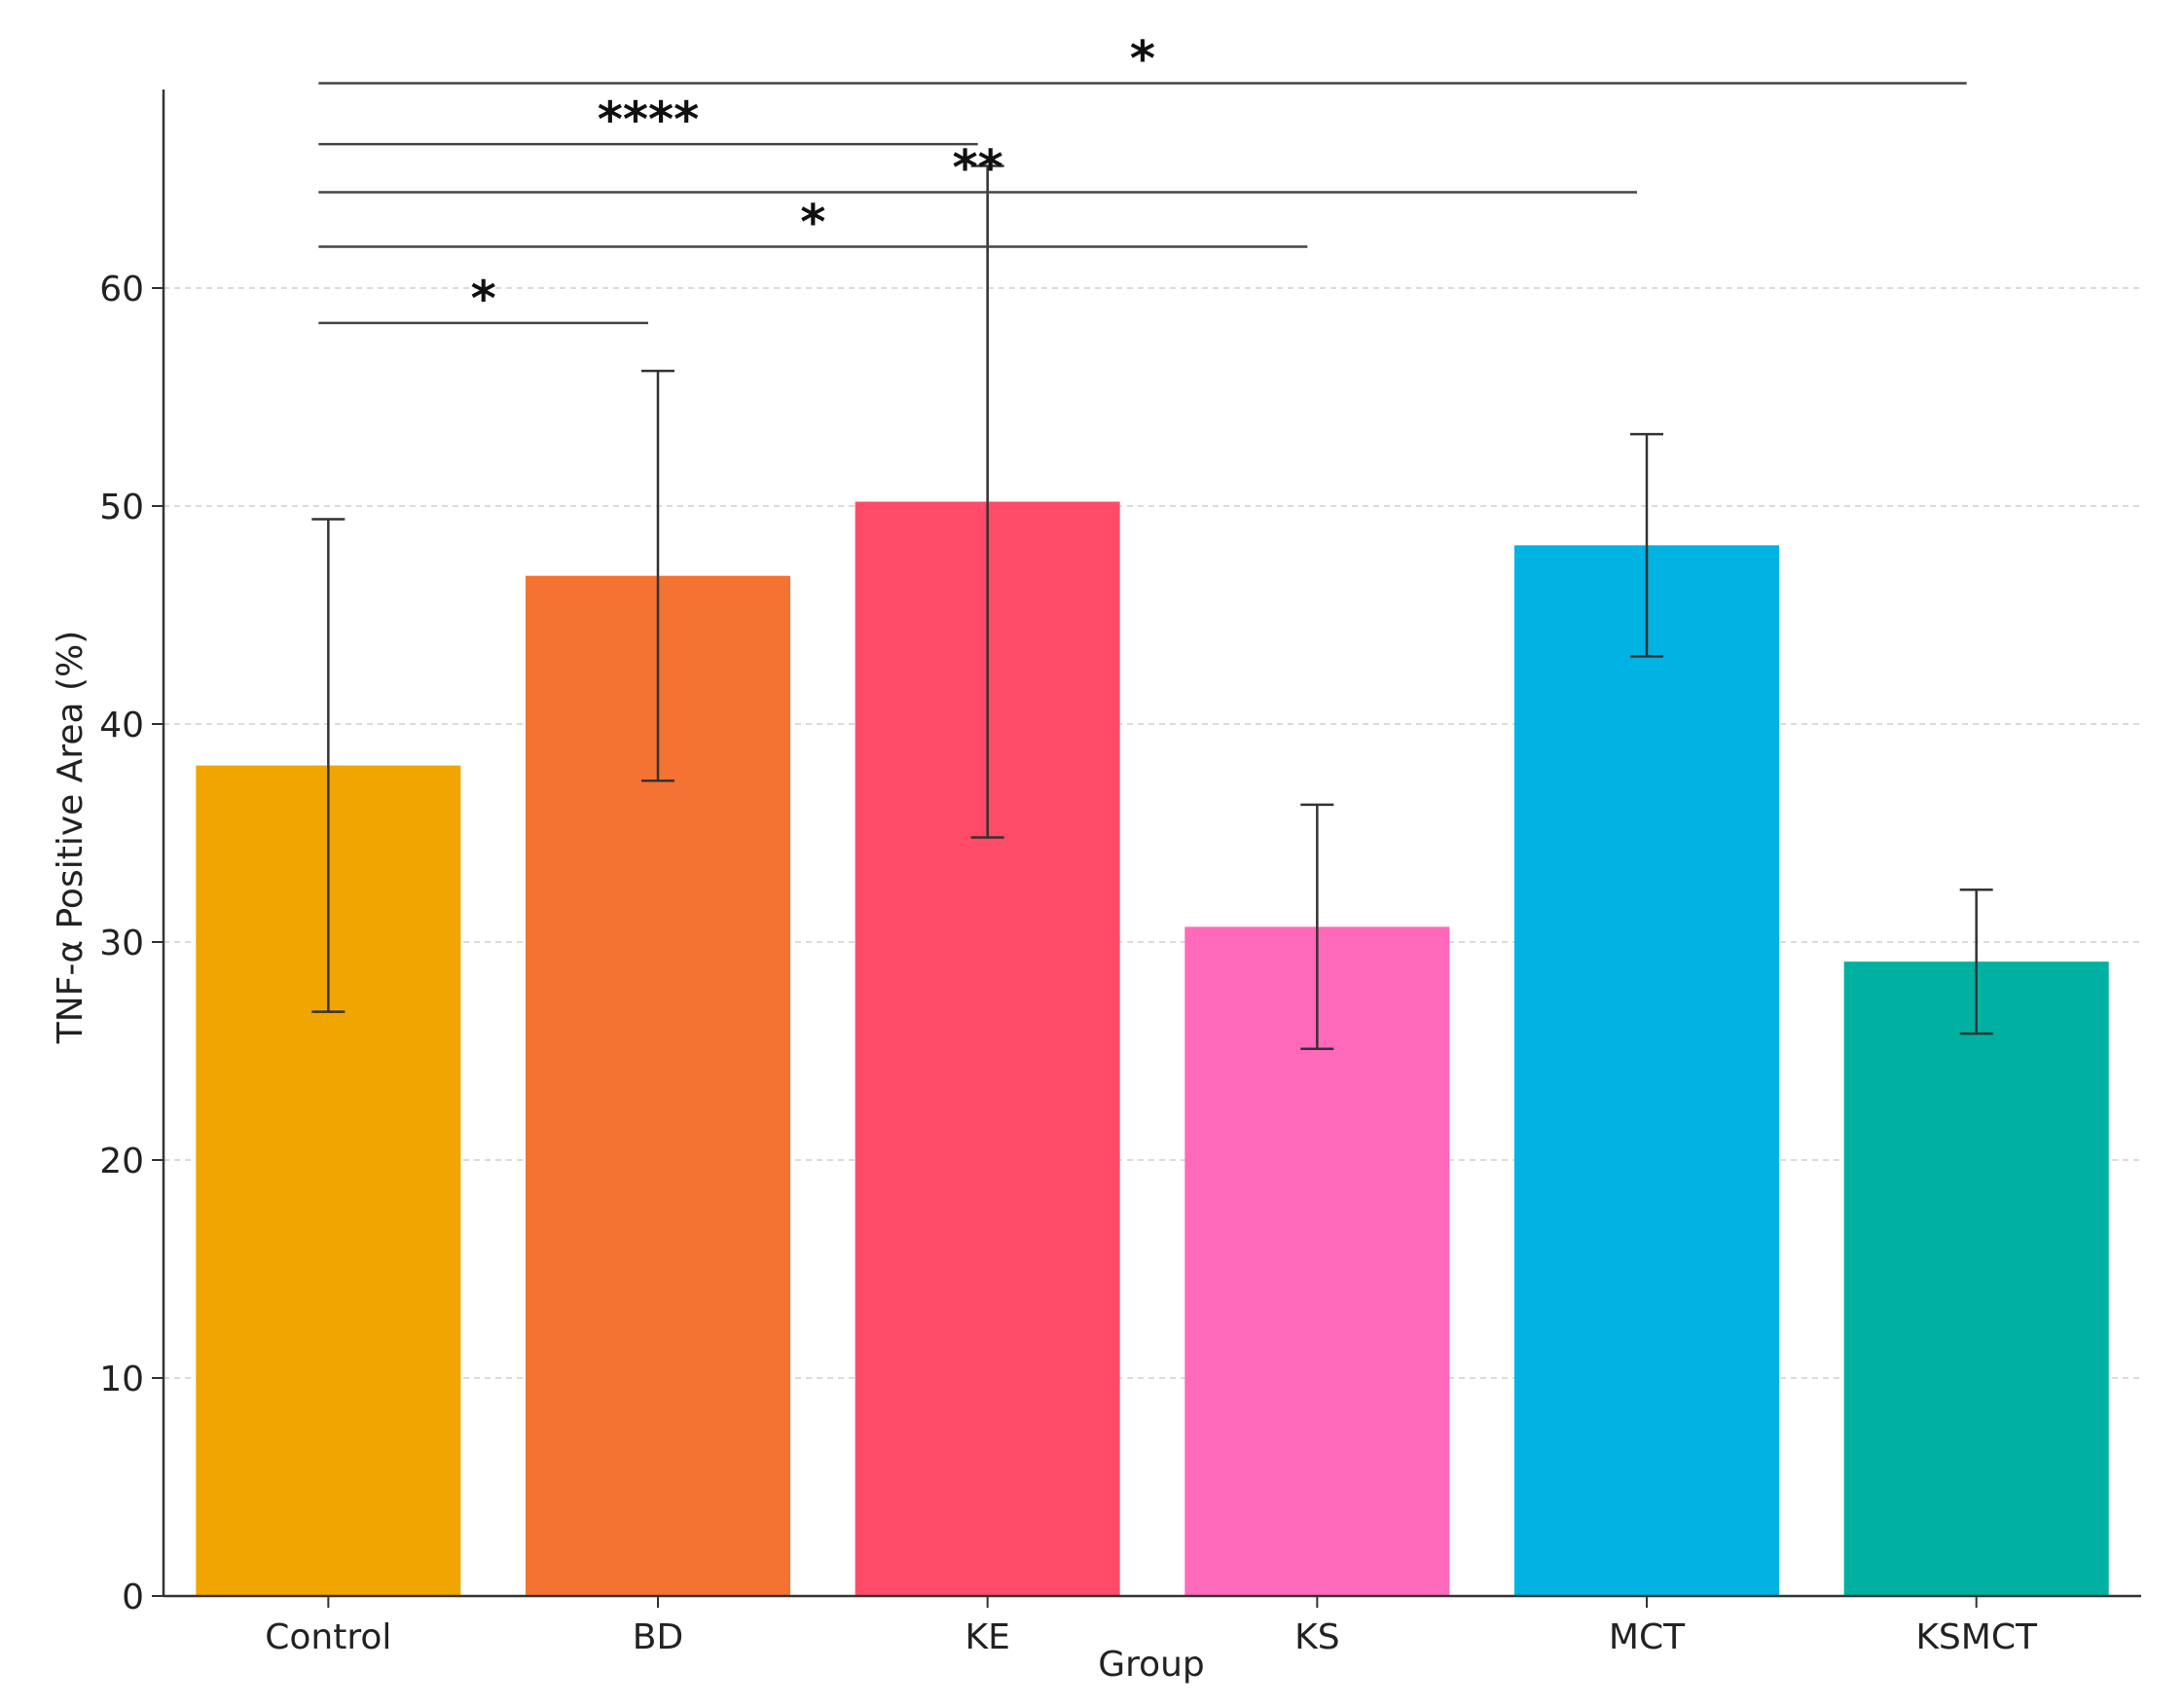 Image resolution: width=2184 pixels, height=1706 pixels. I want to click on y-tick-label-40: 40, so click(121, 725).